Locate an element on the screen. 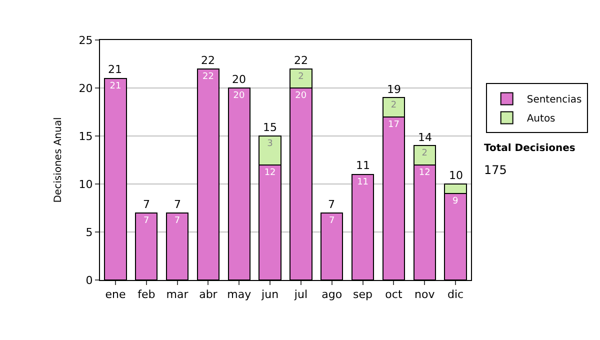 This screenshot has width=600, height=340. x-tick-label: feb is located at coordinates (147, 295).